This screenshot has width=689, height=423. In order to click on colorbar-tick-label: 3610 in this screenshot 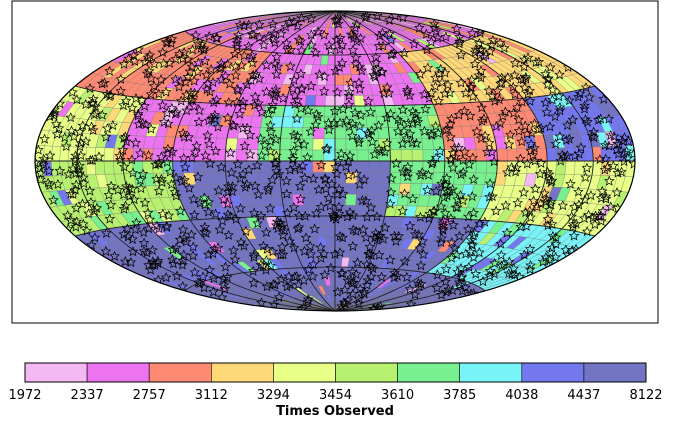, I will do `click(397, 395)`.